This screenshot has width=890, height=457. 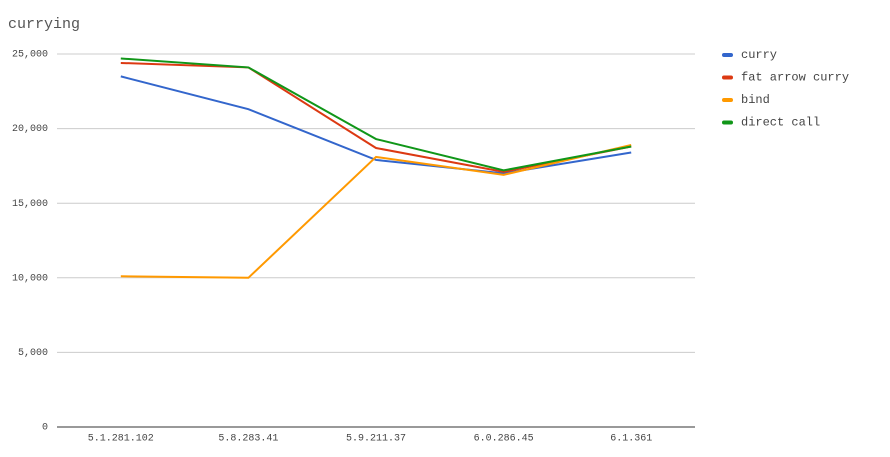 I want to click on x-tick-label: 6.0.286.45, so click(x=504, y=439).